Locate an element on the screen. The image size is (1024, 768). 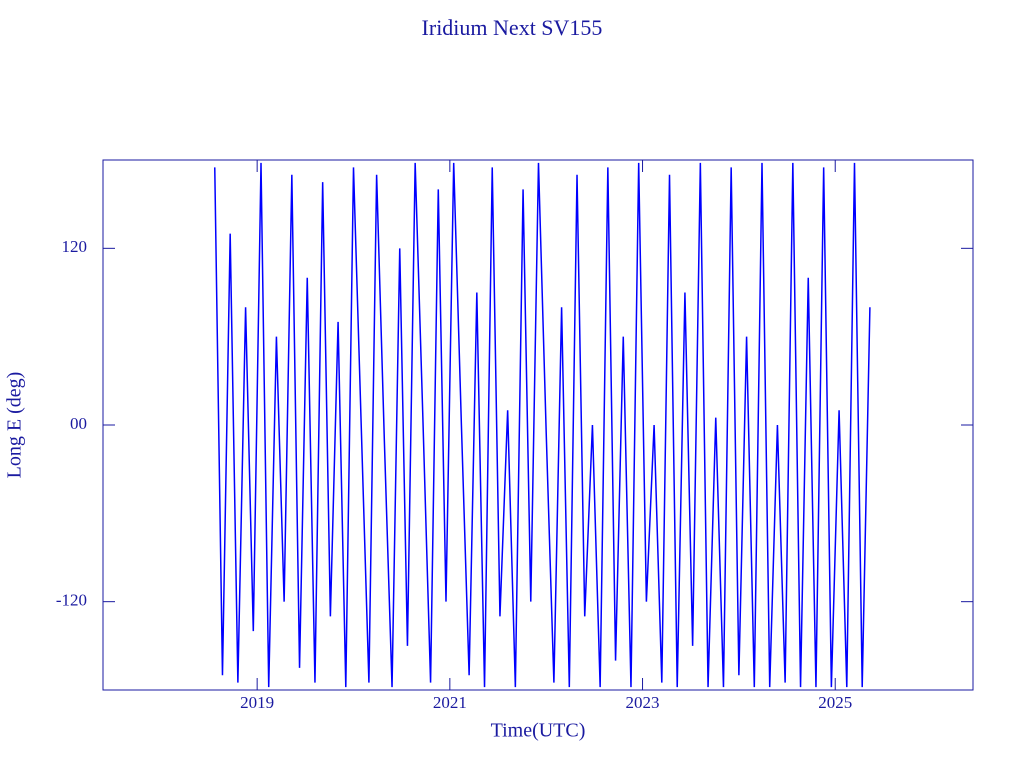
x-tick-label: 2023 is located at coordinates (643, 702).